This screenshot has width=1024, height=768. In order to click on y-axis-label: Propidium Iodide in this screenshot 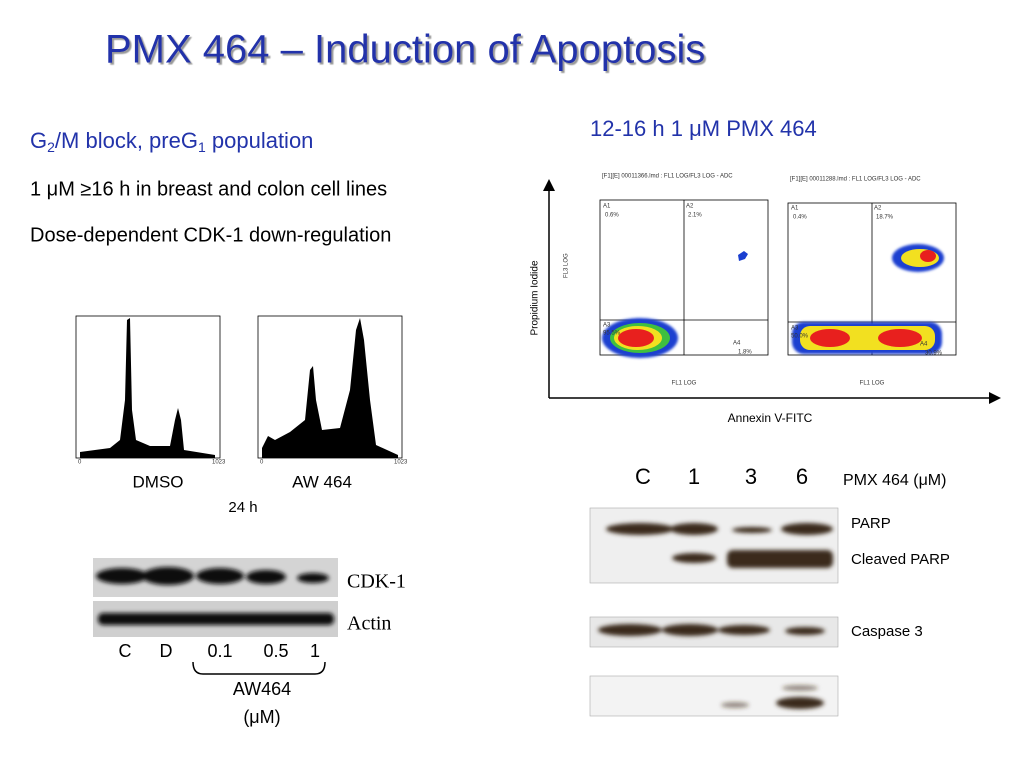, I will do `click(535, 297)`.